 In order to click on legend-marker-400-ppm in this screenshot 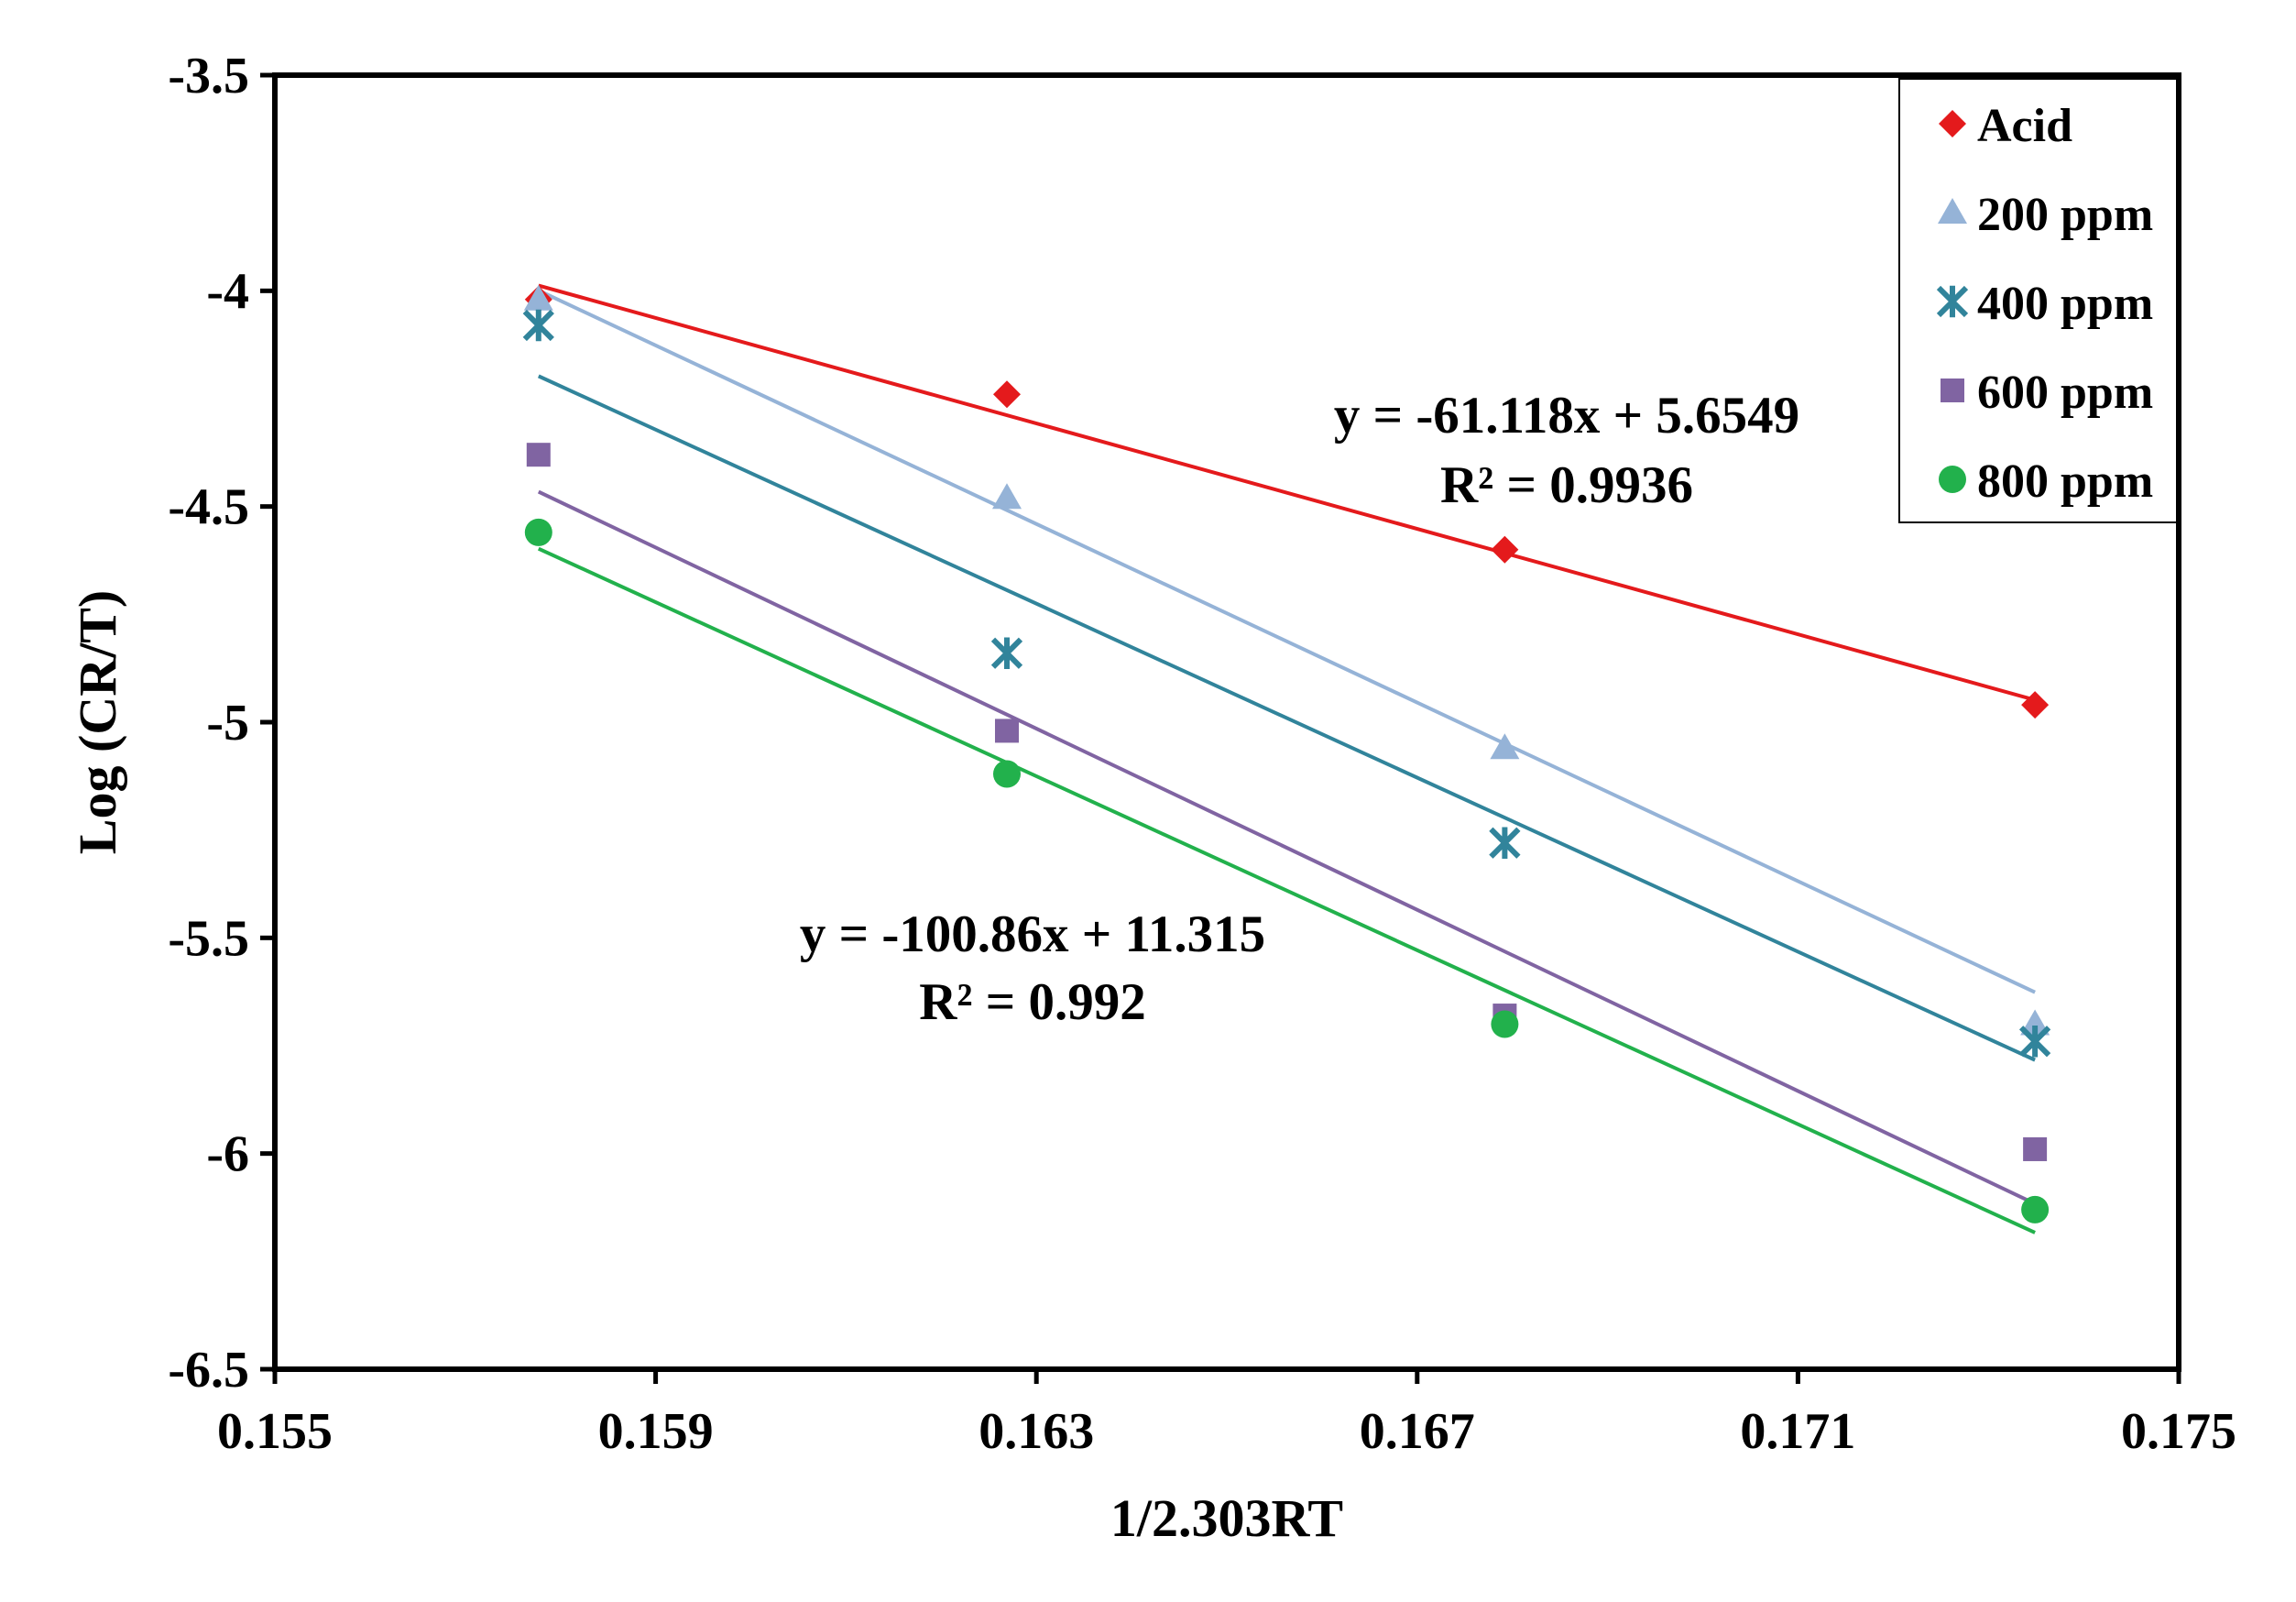, I will do `click(1953, 301)`.